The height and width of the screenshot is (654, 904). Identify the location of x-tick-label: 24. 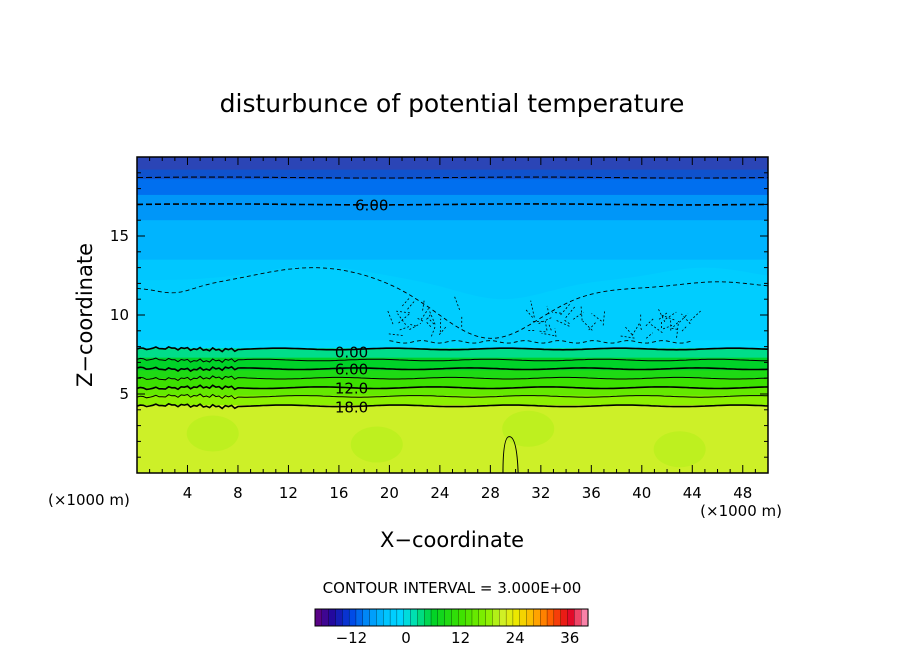
(439, 493).